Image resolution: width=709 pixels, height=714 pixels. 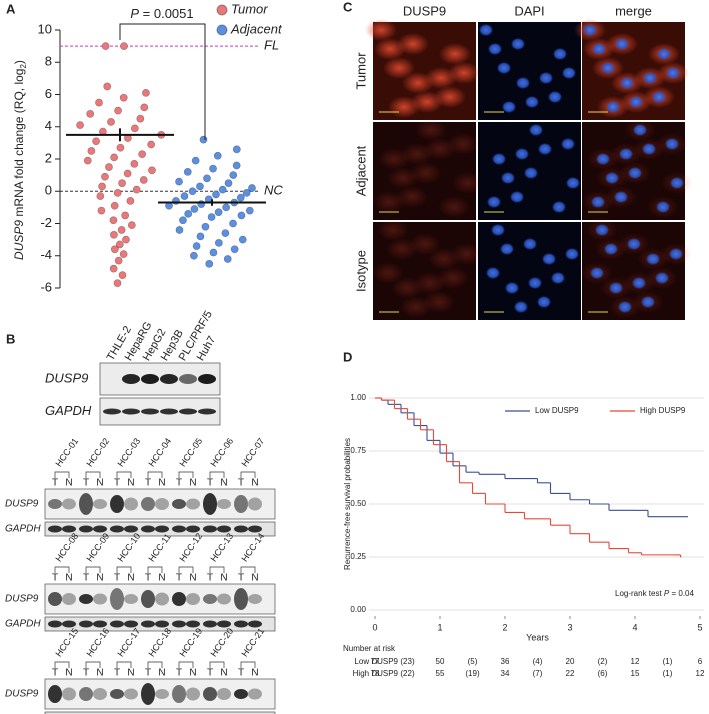 I want to click on panel-label: A, so click(x=11, y=8).